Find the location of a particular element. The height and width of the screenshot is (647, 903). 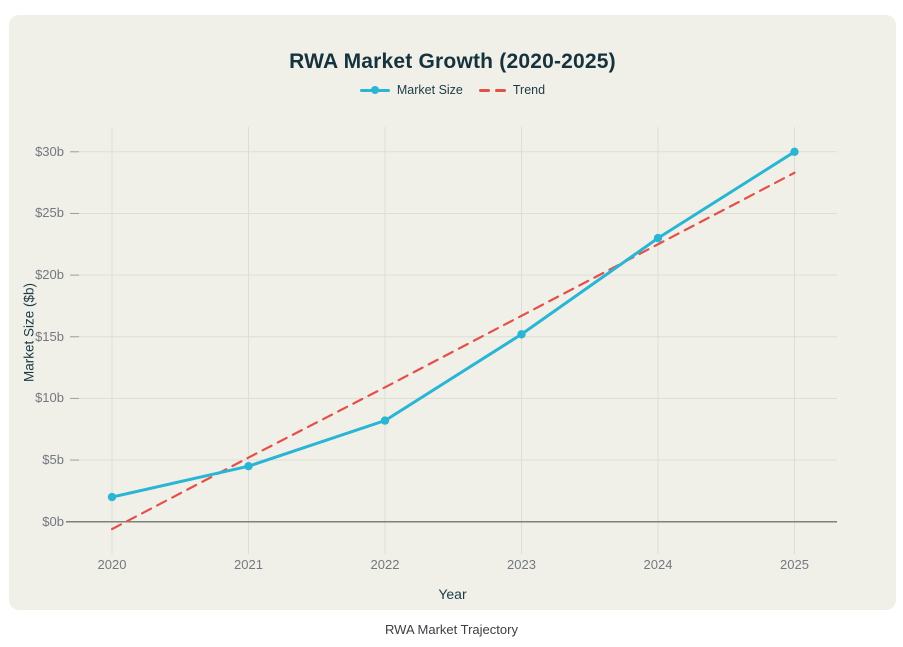

y-tick-label: $25b is located at coordinates (49, 213).